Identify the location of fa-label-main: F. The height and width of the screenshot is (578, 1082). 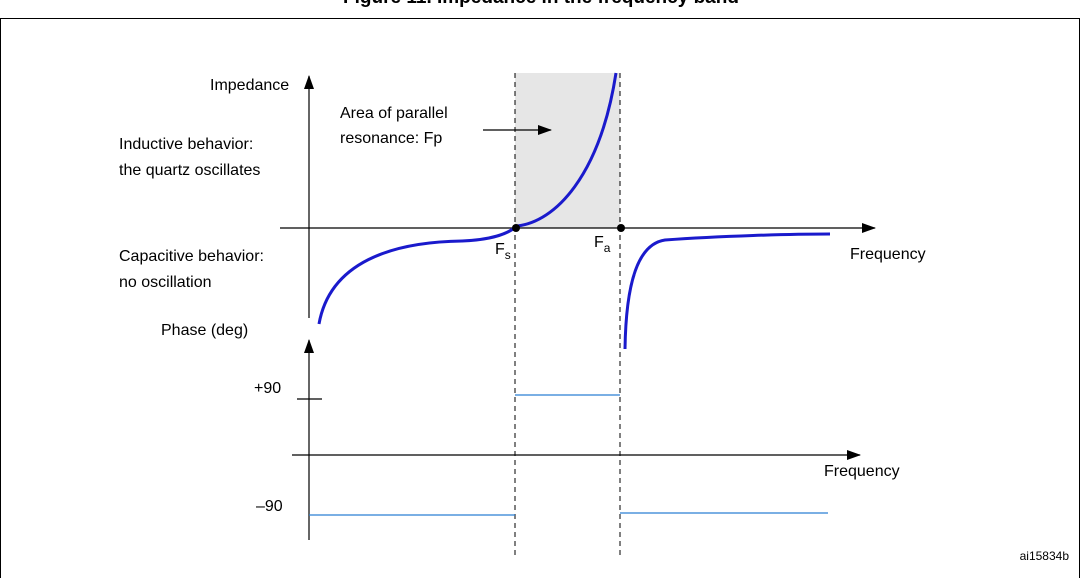
(599, 242).